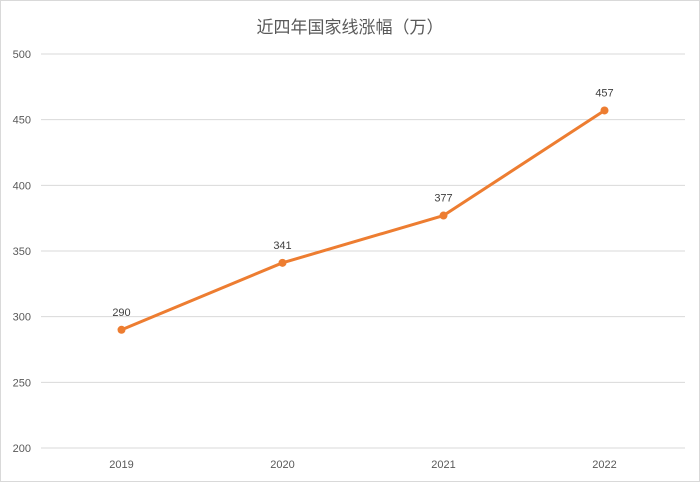 The image size is (700, 482). Describe the element at coordinates (282, 465) in the screenshot. I see `x-tick-label: 2020` at that location.